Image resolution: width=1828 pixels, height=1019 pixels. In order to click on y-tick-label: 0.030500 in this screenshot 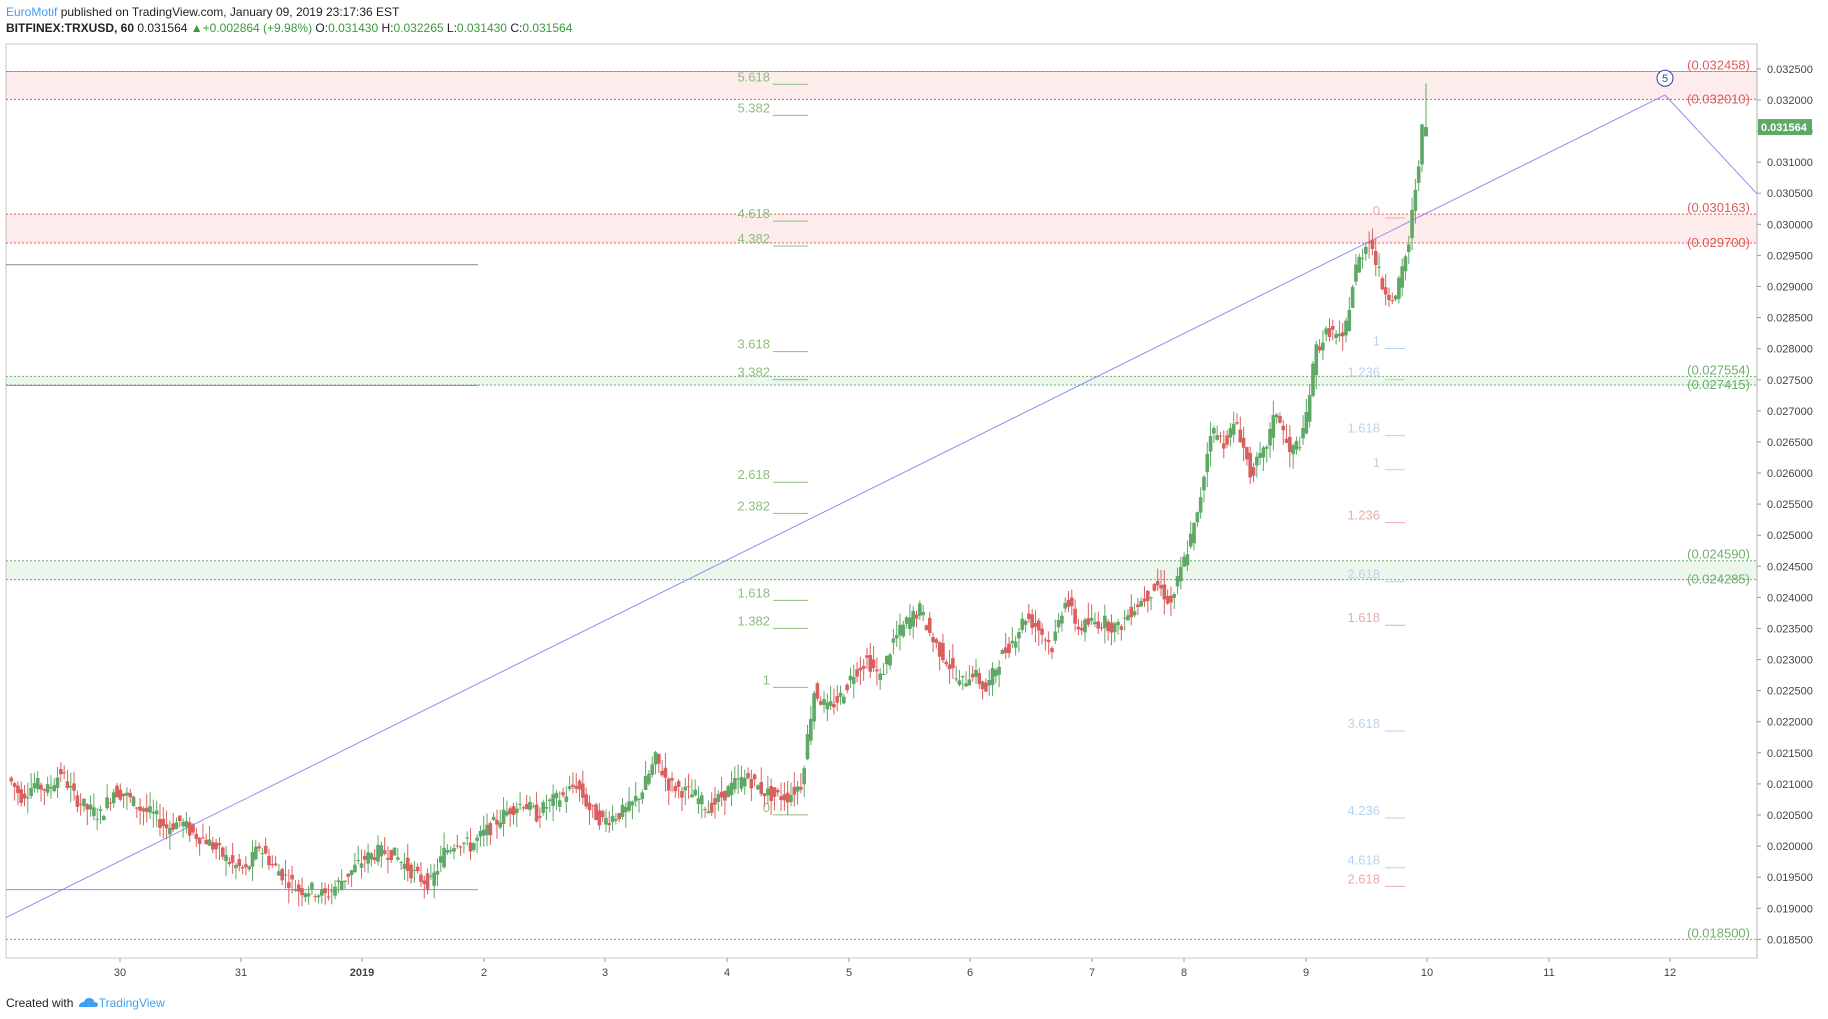, I will do `click(1790, 194)`.